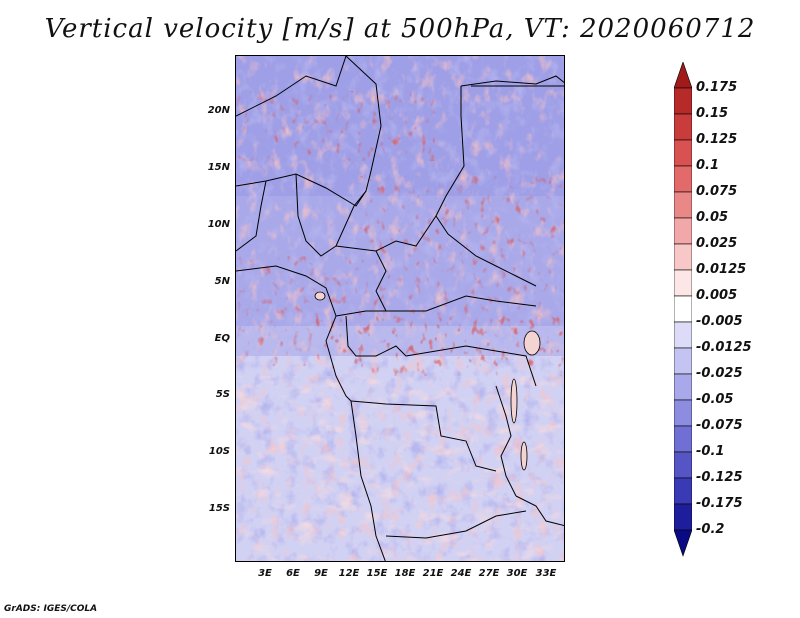 This screenshot has height=618, width=800. I want to click on colorbar-label: 0.05, so click(712, 217).